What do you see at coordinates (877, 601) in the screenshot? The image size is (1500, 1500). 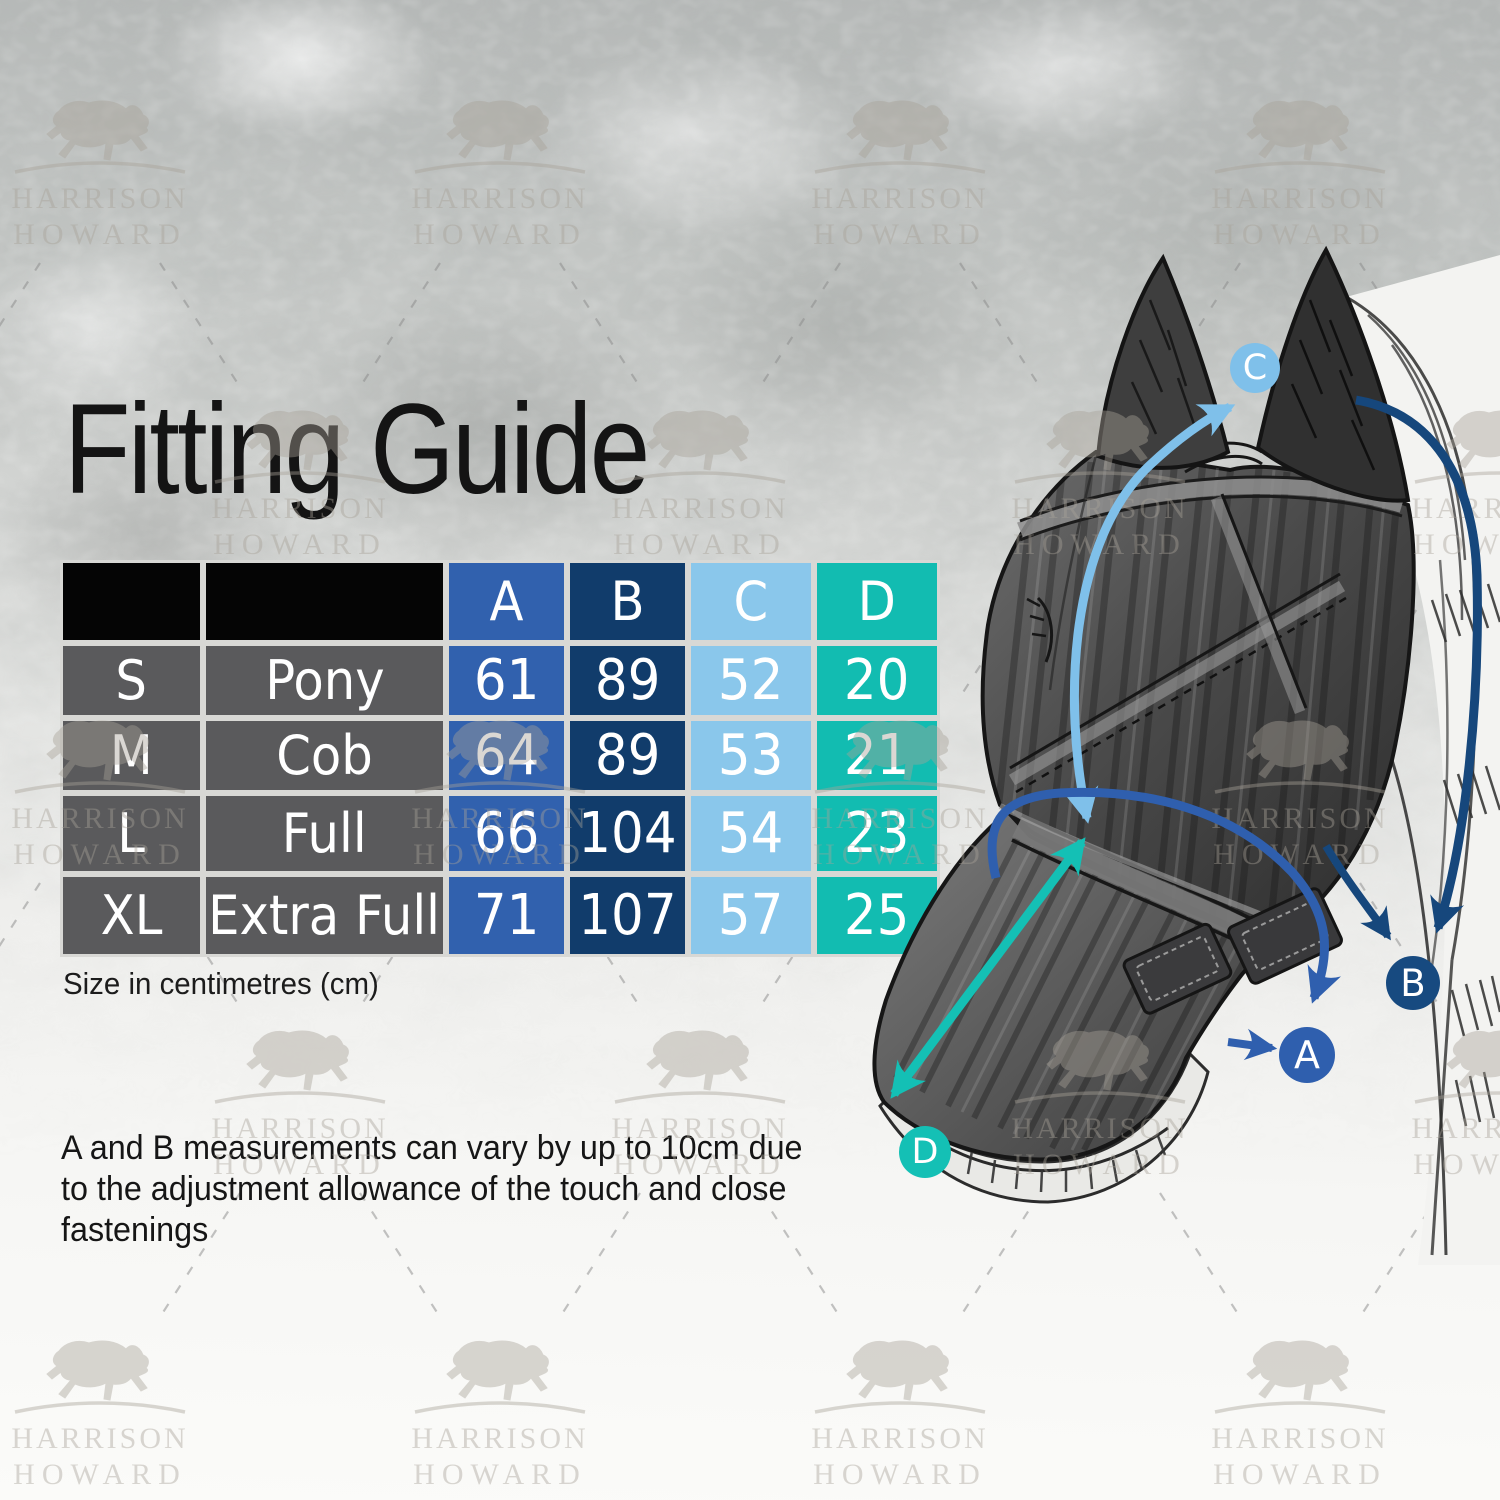 I see `column-header-d: D` at bounding box center [877, 601].